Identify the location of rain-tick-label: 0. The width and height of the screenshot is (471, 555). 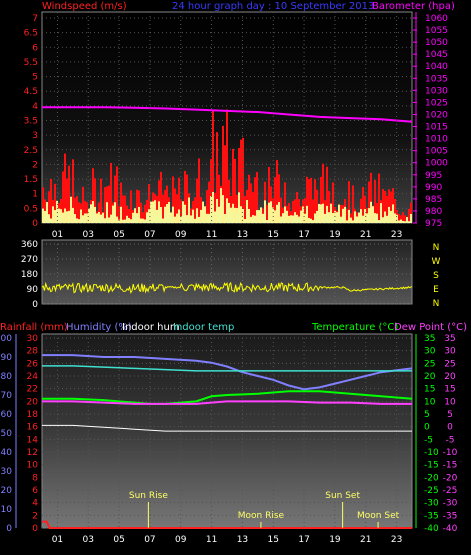
(35, 529).